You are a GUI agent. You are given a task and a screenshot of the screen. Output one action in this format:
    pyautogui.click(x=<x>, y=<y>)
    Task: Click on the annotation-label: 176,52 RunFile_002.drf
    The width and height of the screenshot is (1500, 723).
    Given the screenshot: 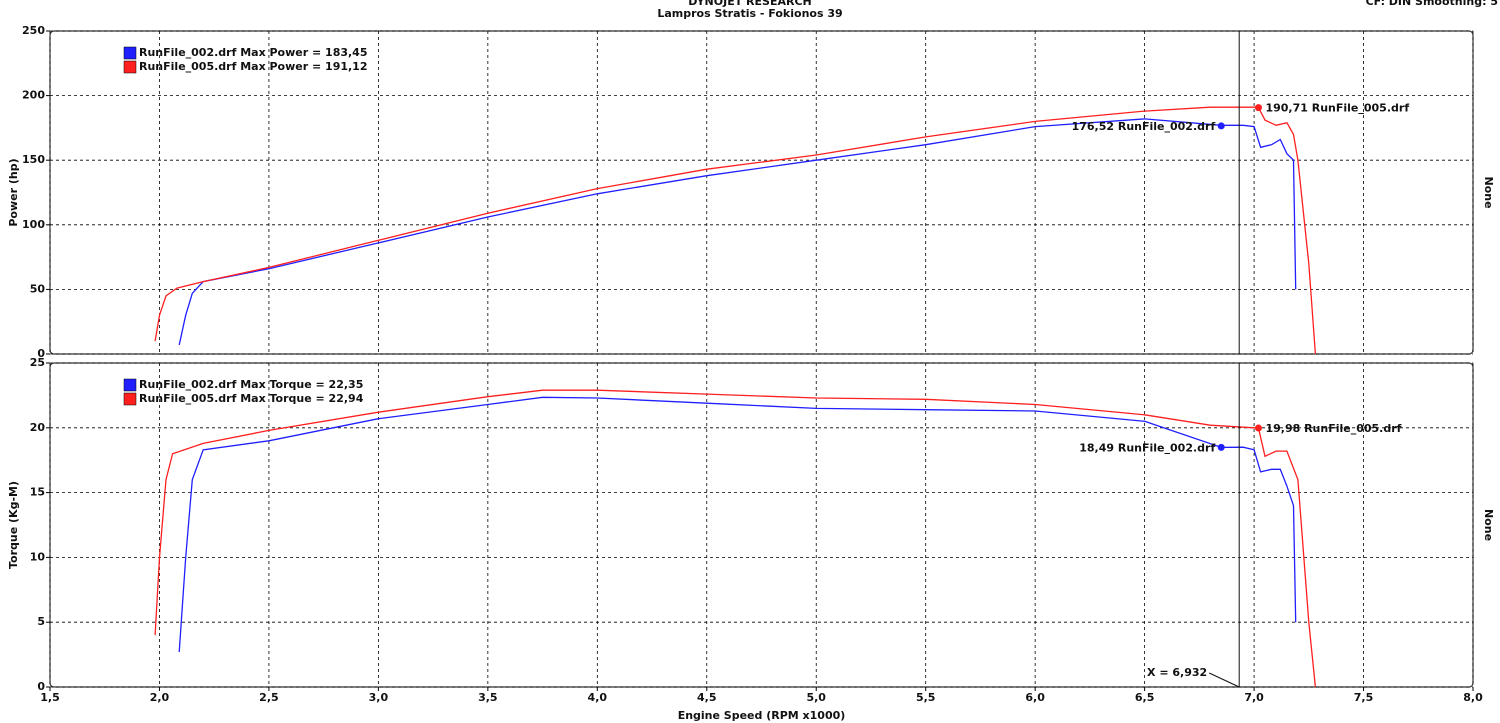 What is the action you would take?
    pyautogui.click(x=1144, y=126)
    